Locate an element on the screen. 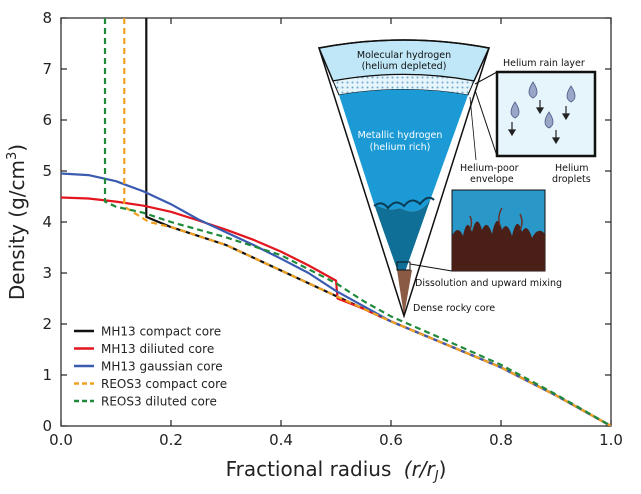 The width and height of the screenshot is (641, 494). x-tick-label: 1.0 is located at coordinates (611, 440).